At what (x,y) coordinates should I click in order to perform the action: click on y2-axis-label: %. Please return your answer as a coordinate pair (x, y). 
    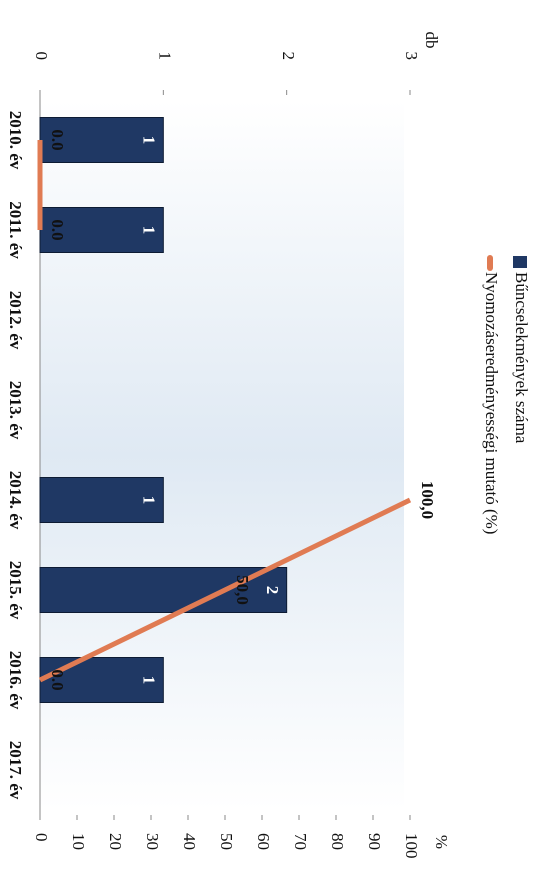
    Looking at the image, I should click on (441, 842).